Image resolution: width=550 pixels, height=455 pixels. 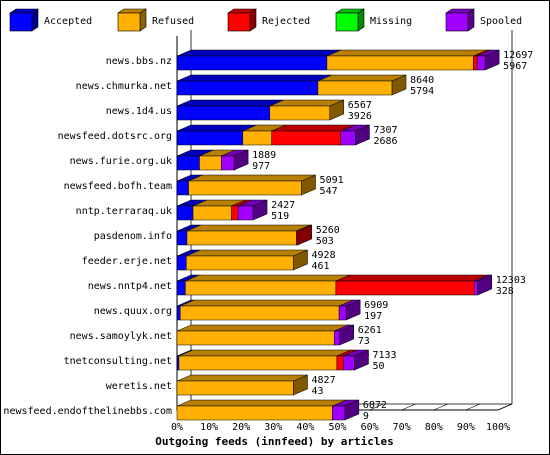 I want to click on category-label: tnetconsulting.net, so click(x=118, y=361).